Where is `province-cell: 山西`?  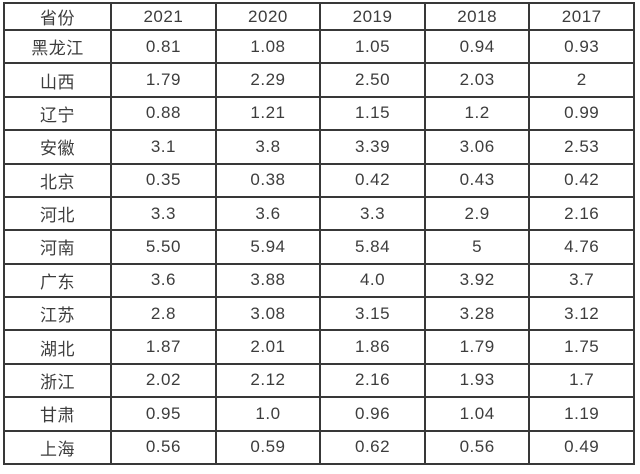
province-cell: 山西 is located at coordinates (57, 80).